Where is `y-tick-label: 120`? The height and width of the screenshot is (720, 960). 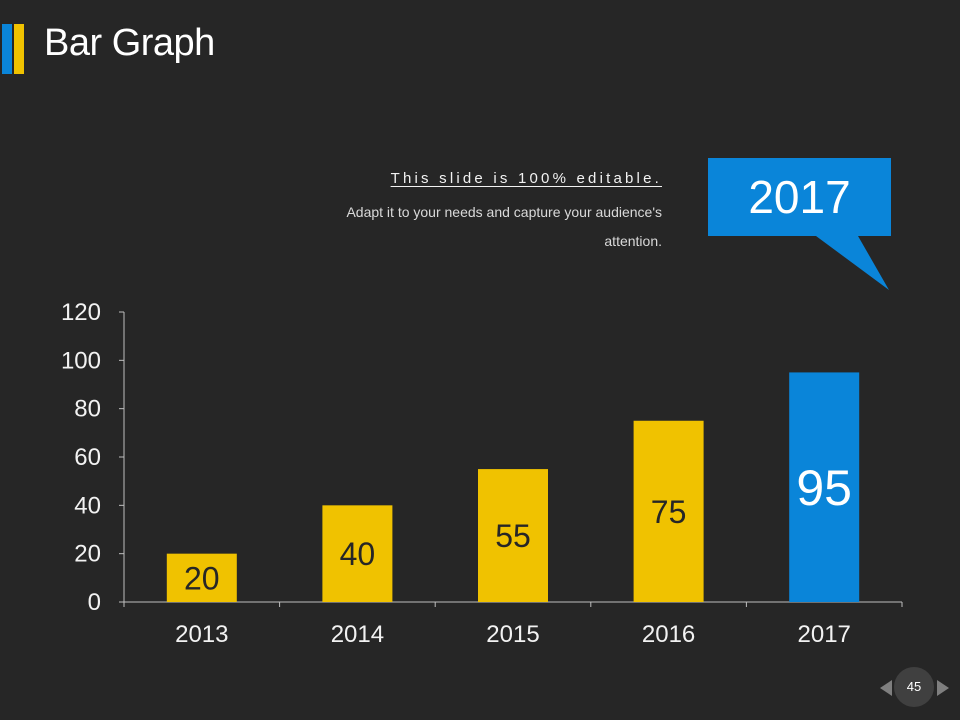 y-tick-label: 120 is located at coordinates (81, 312).